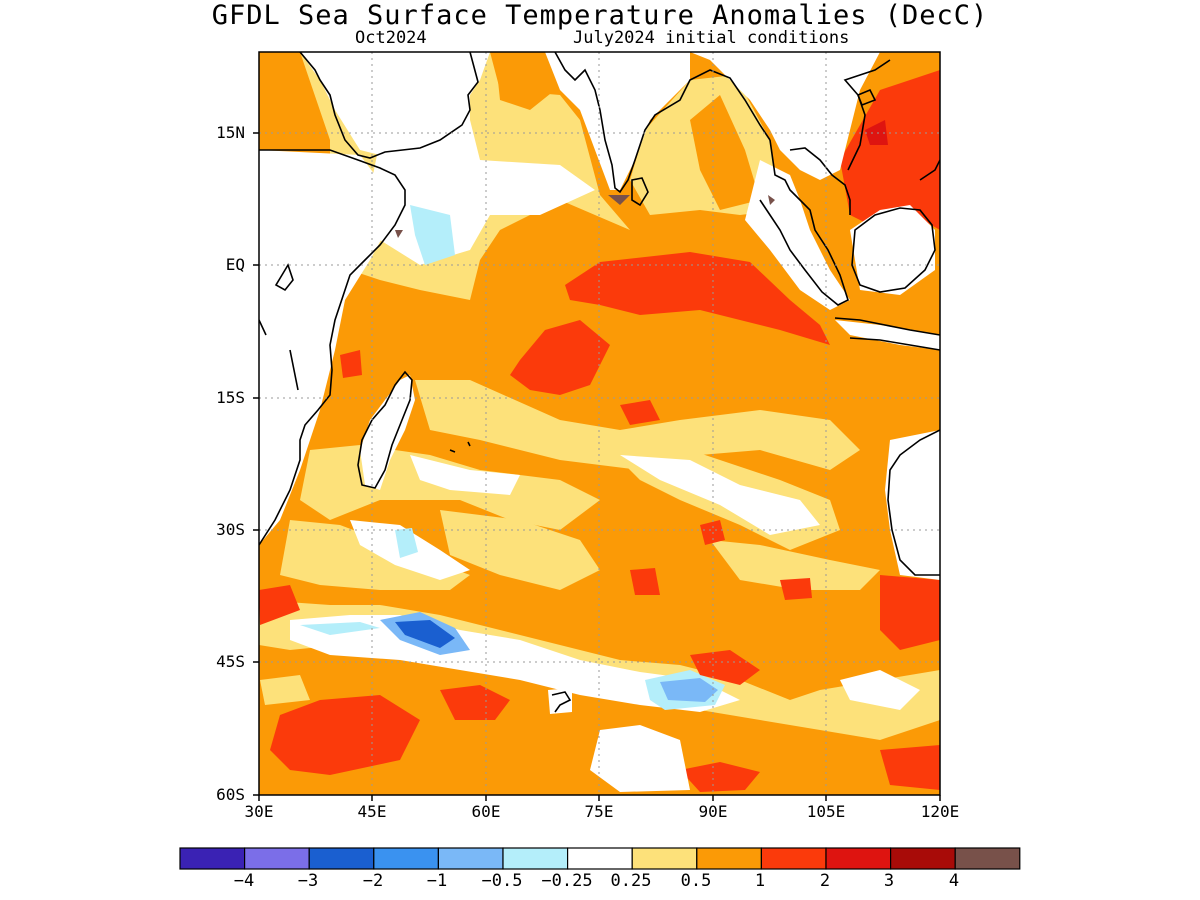  What do you see at coordinates (825, 881) in the screenshot?
I see `colorbar-label: 2` at bounding box center [825, 881].